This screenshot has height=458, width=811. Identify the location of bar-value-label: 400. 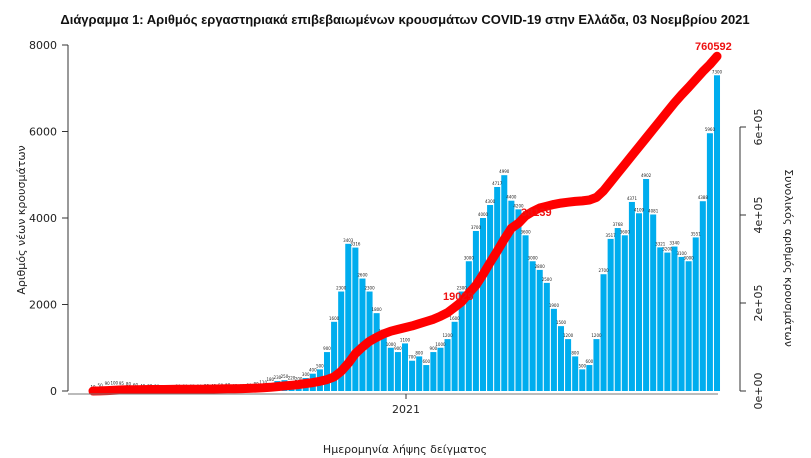
(313, 370).